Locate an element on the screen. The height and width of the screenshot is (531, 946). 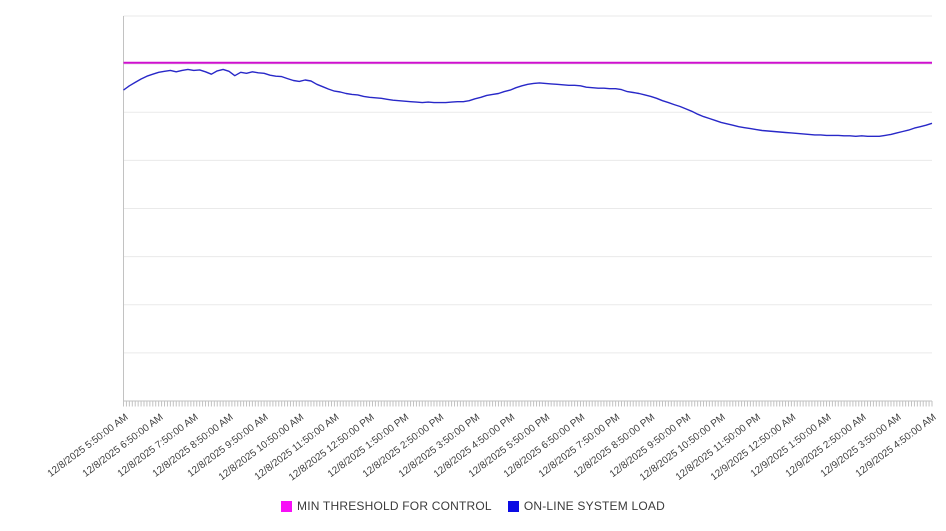
x-axis-minor-ticks is located at coordinates (528, 404).